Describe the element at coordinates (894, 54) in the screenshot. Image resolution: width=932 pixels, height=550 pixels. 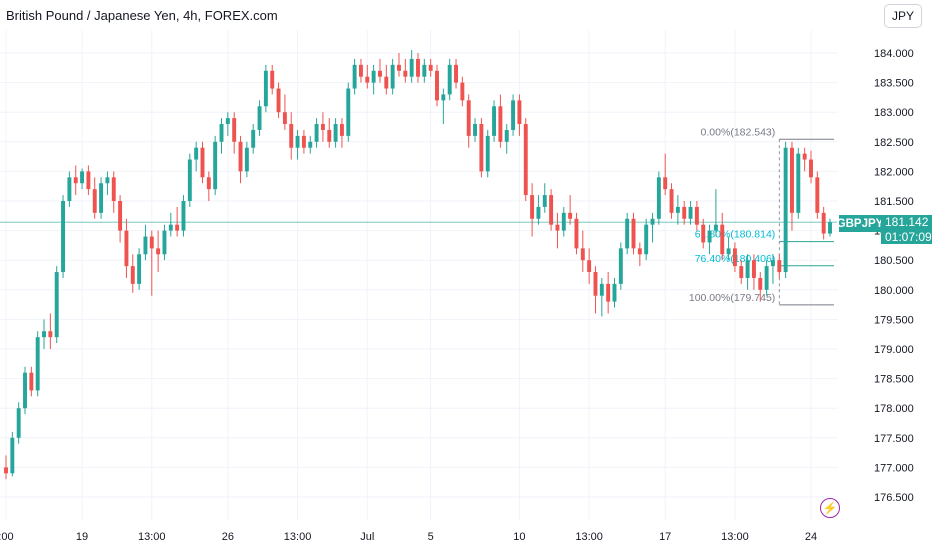
I see `y-tick-label: 184.000` at that location.